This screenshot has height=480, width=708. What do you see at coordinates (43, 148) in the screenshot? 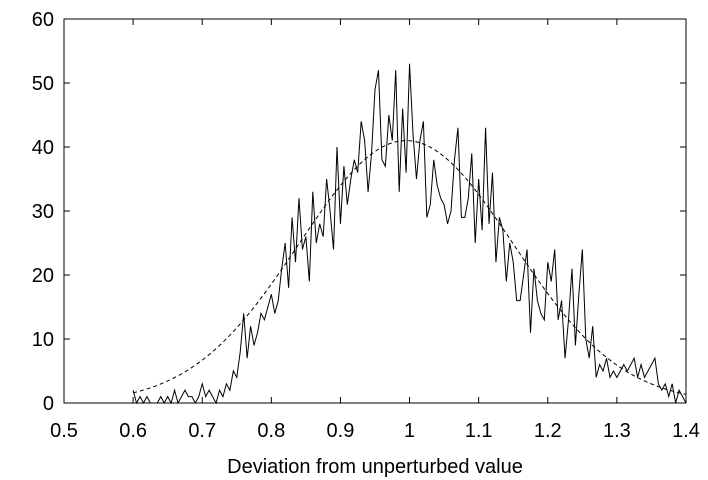
I see `y-tick-label: 40` at bounding box center [43, 148].